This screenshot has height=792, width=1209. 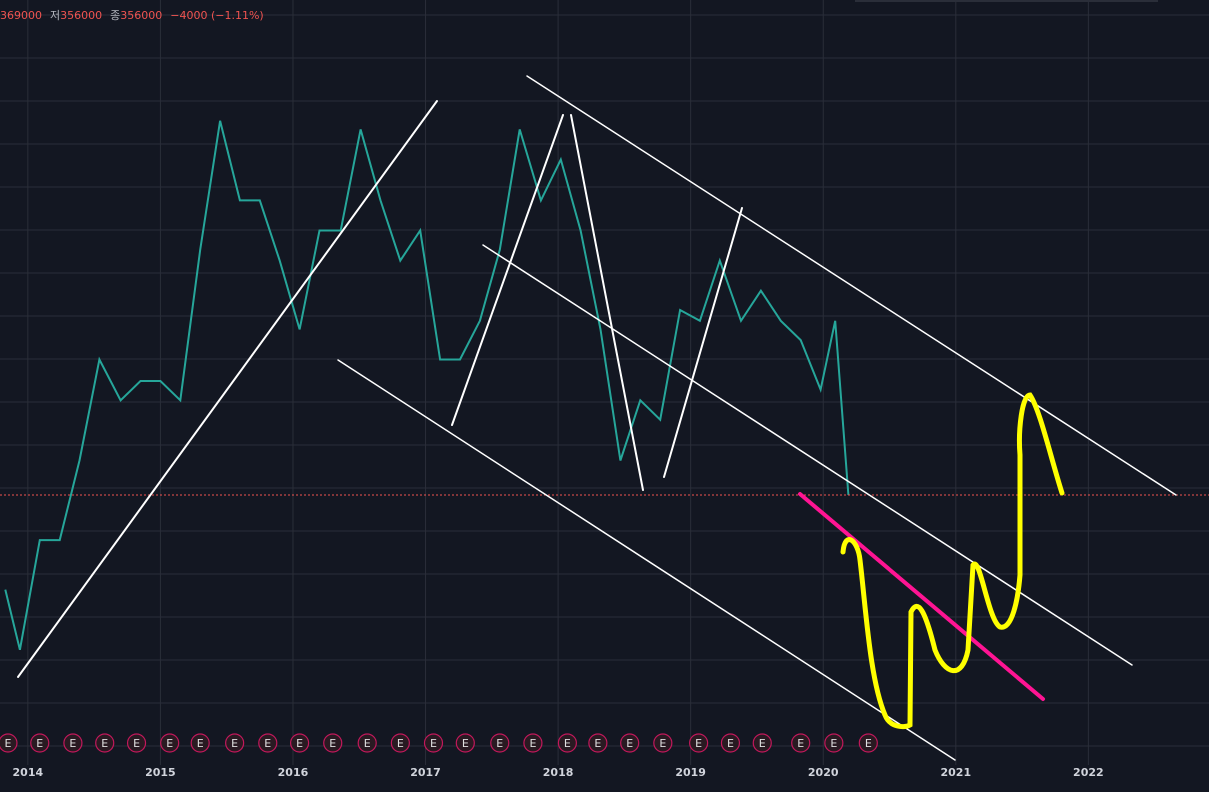 What do you see at coordinates (1088, 772) in the screenshot?
I see `x-tick-label: 2022` at bounding box center [1088, 772].